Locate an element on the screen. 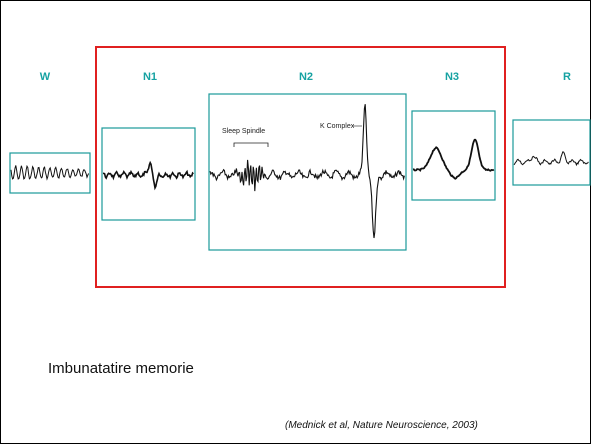 Image resolution: width=591 pixels, height=444 pixels. stage-label: N2 is located at coordinates (306, 77).